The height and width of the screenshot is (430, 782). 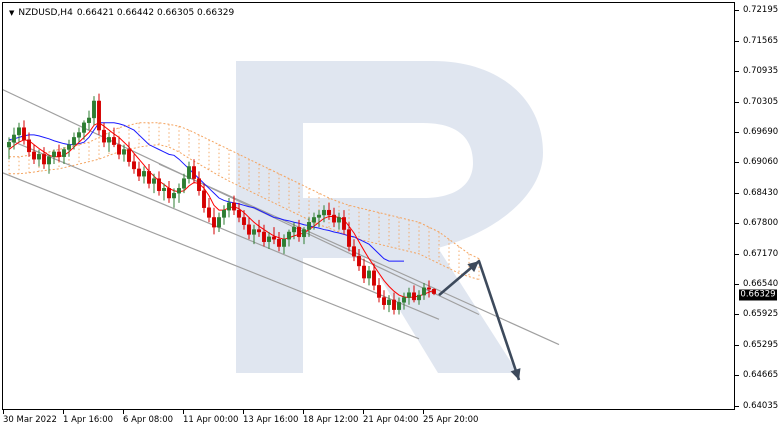 I want to click on symbol-dropdown-icon: ▼, so click(x=12, y=13).